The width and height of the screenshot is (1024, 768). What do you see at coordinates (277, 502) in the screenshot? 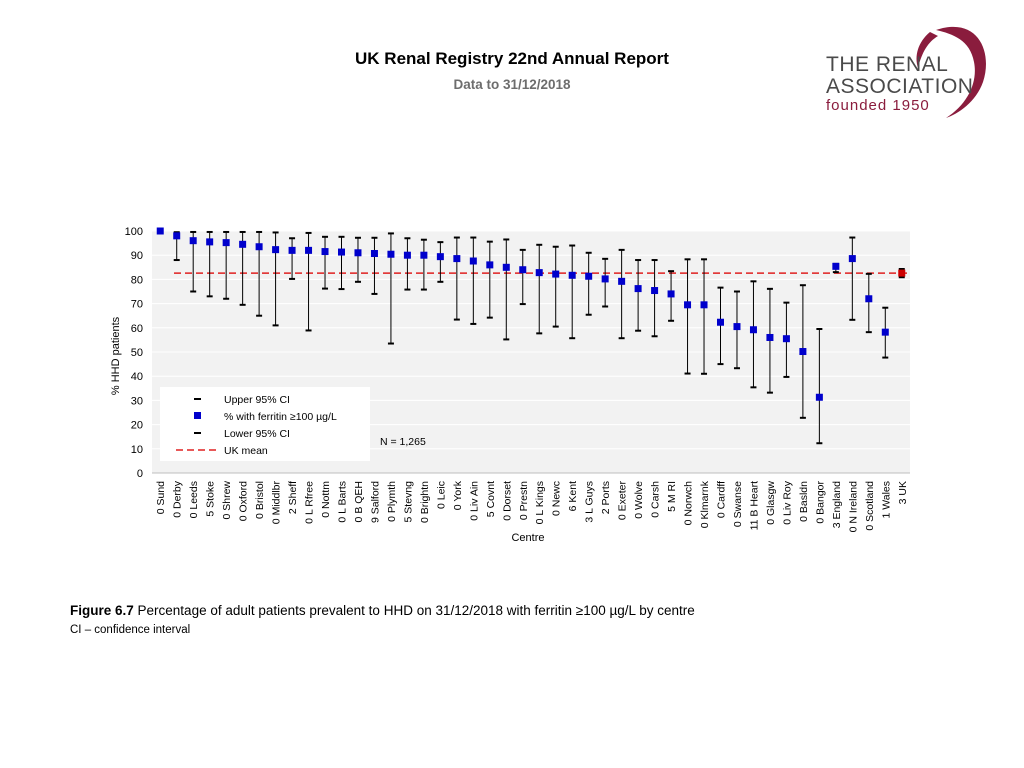
I see `x-tick-label: 0 Middlbr` at bounding box center [277, 502].